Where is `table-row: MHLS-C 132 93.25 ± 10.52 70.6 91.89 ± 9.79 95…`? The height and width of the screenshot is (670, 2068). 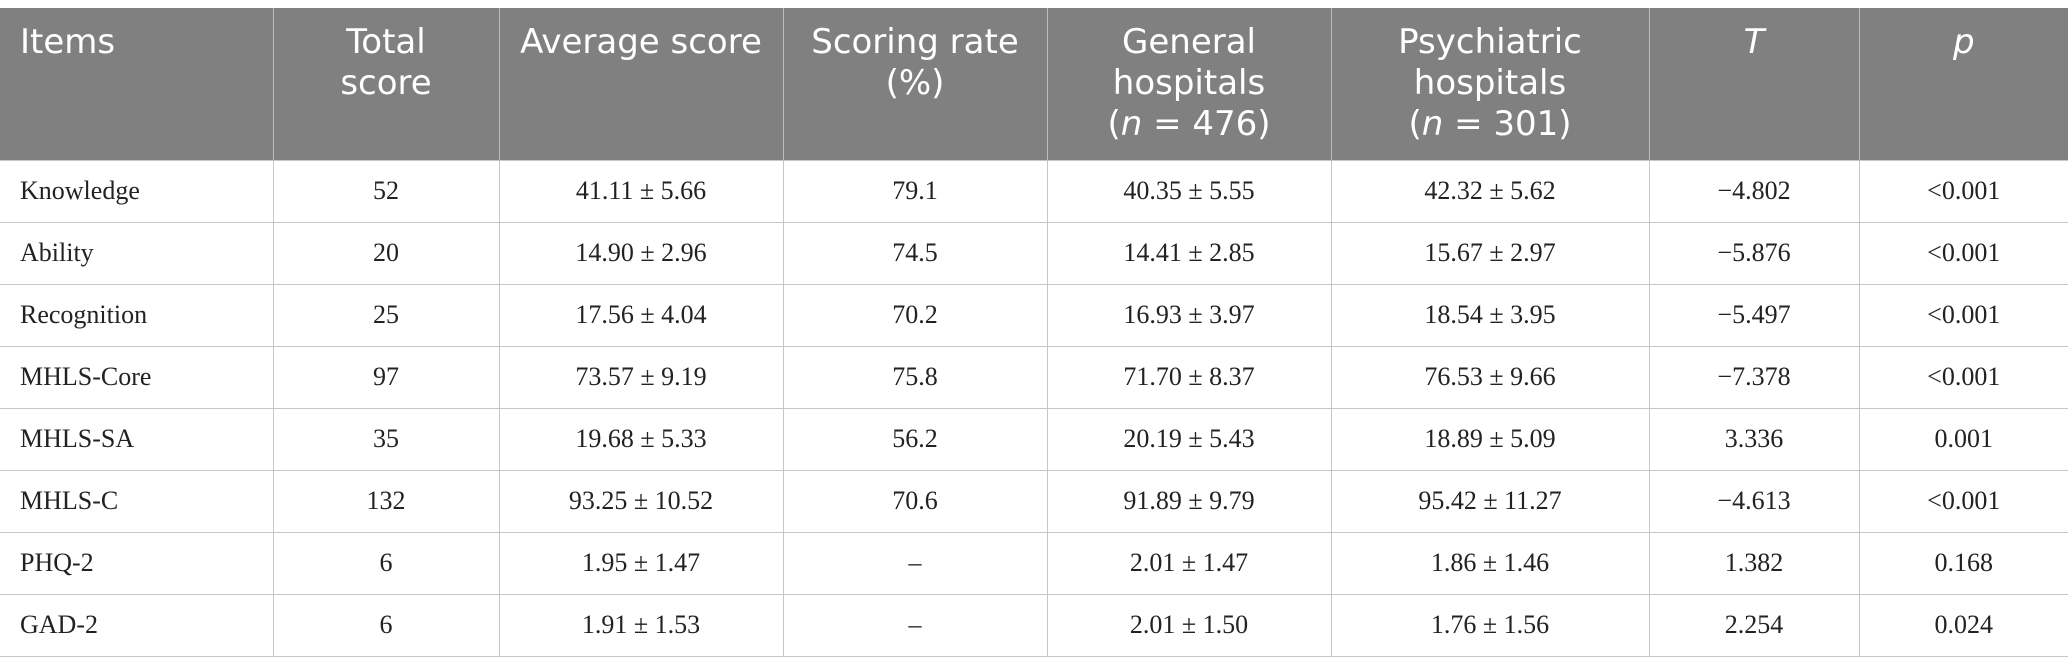
table-row: MHLS-C 132 93.25 ± 10.52 70.6 91.89 ± 9.79 95… is located at coordinates (1034, 501).